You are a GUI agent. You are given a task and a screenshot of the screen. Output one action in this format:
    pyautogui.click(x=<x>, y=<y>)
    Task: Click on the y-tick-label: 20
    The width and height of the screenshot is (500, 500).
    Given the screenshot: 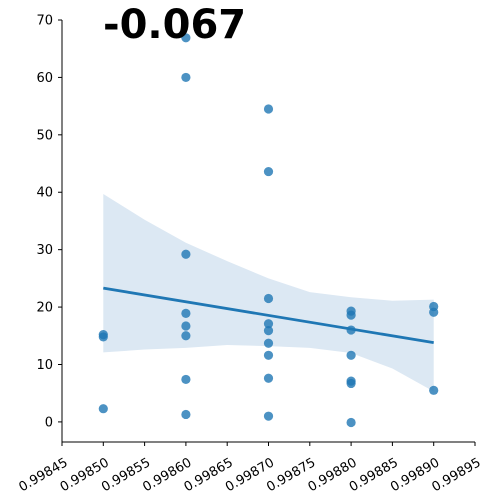 What is the action you would take?
    pyautogui.click(x=44, y=308)
    